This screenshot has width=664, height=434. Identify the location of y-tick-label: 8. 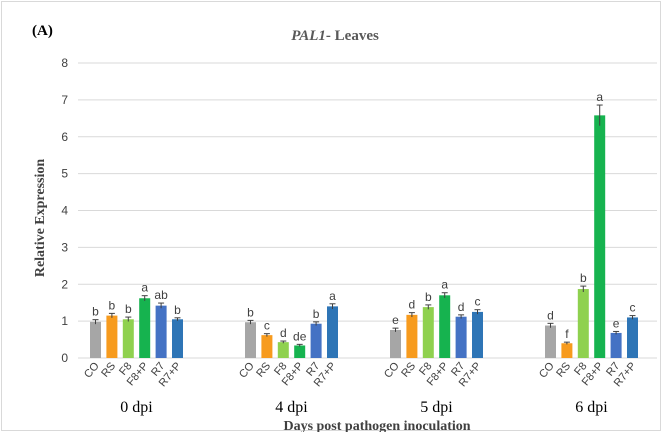
(64, 63).